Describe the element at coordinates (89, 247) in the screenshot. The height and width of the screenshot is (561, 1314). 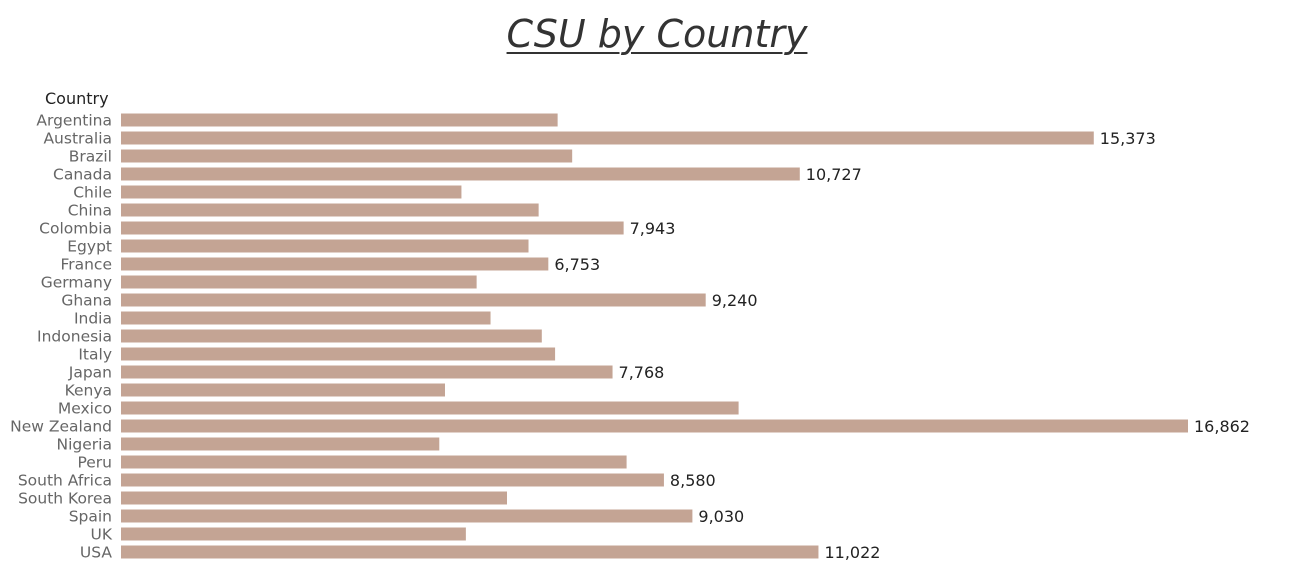
I see `tick-label-egypt: Egypt` at that location.